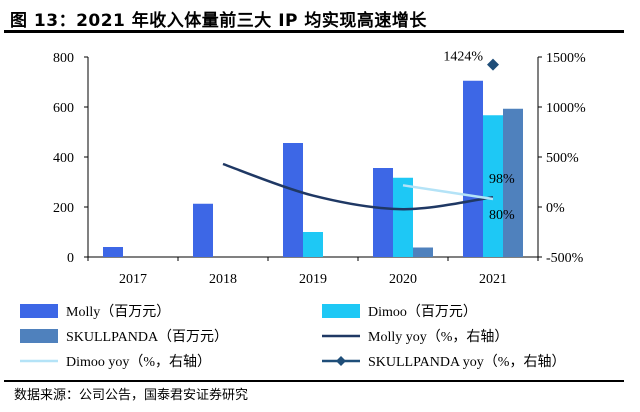 This screenshot has width=640, height=412. What do you see at coordinates (493, 279) in the screenshot?
I see `x-tick-label: 2021` at bounding box center [493, 279].